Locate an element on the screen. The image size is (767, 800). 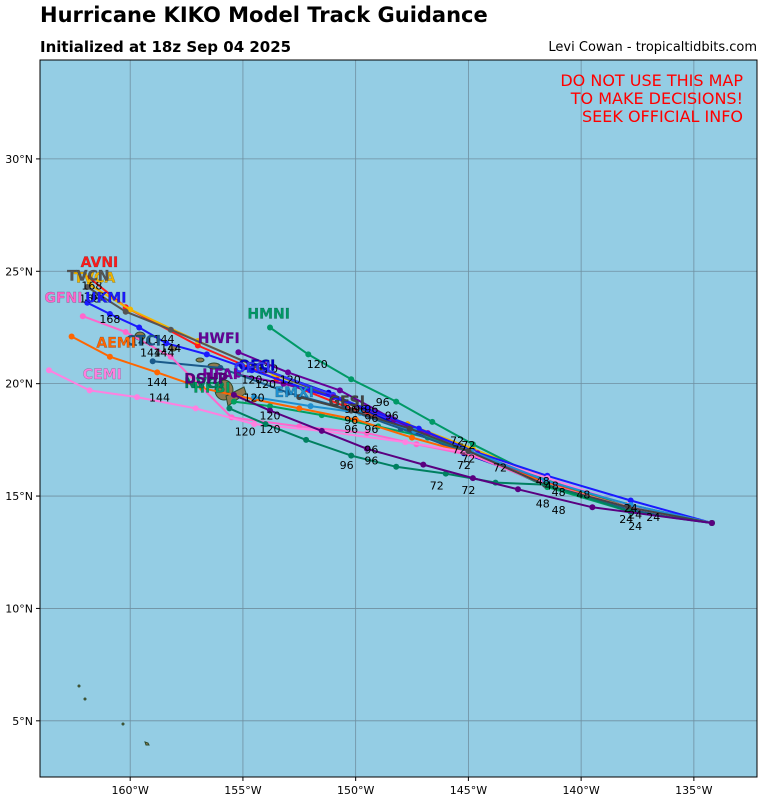
track-point-hwfi is located at coordinates (288, 372).